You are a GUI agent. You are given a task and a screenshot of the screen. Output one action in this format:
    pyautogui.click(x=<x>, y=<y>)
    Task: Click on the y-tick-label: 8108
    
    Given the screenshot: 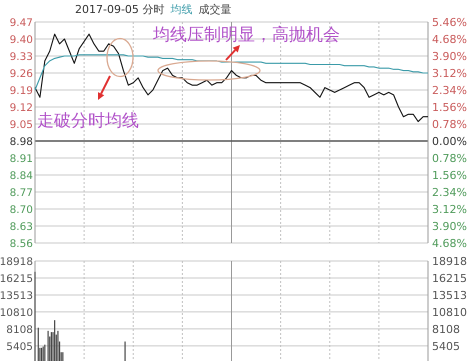 What is the action you would take?
    pyautogui.click(x=19, y=330)
    